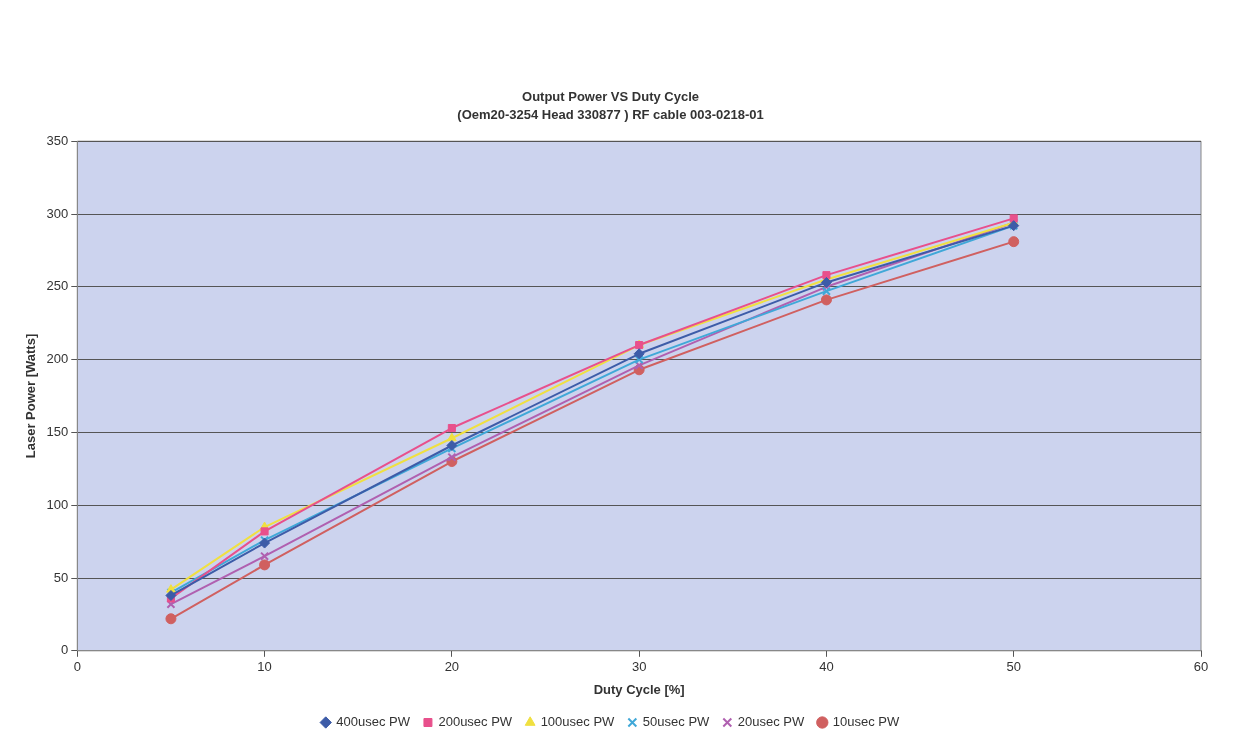 Image resolution: width=1241 pixels, height=749 pixels. What do you see at coordinates (639, 667) in the screenshot?
I see `x-tick-label: 30` at bounding box center [639, 667].